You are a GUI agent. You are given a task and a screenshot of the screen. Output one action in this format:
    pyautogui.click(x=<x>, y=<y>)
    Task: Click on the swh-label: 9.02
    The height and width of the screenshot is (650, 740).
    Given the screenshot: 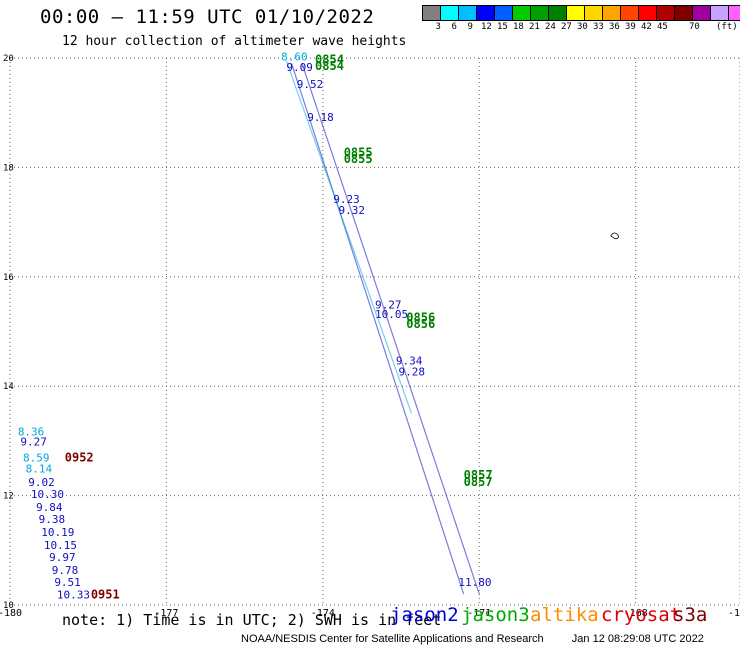 What is the action you would take?
    pyautogui.click(x=41, y=482)
    